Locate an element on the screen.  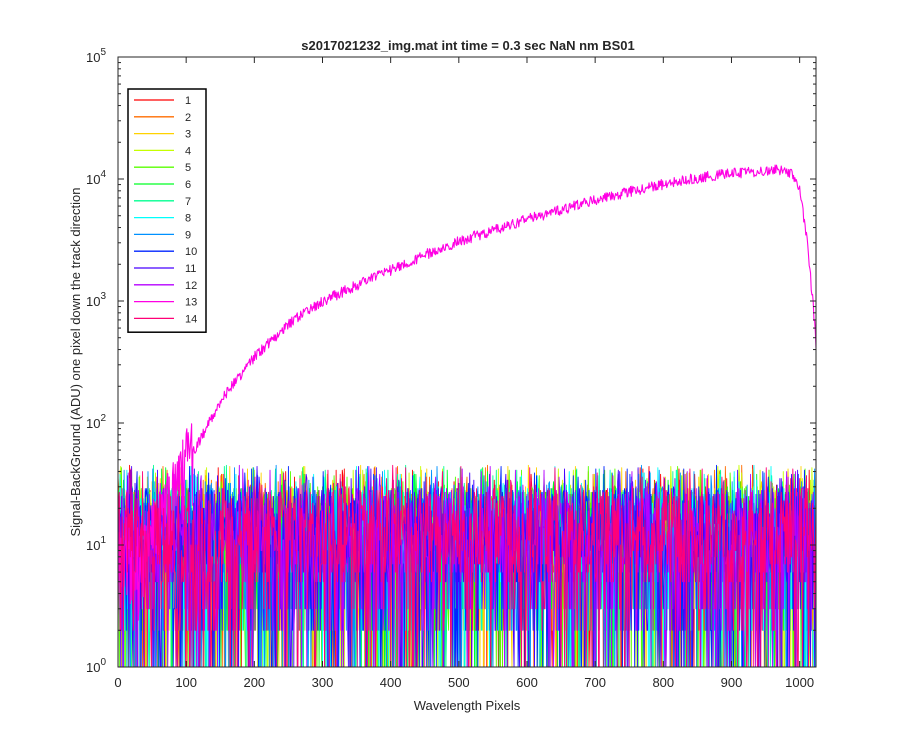
y-tick-exponent-3: 3 is located at coordinates (103, 296).